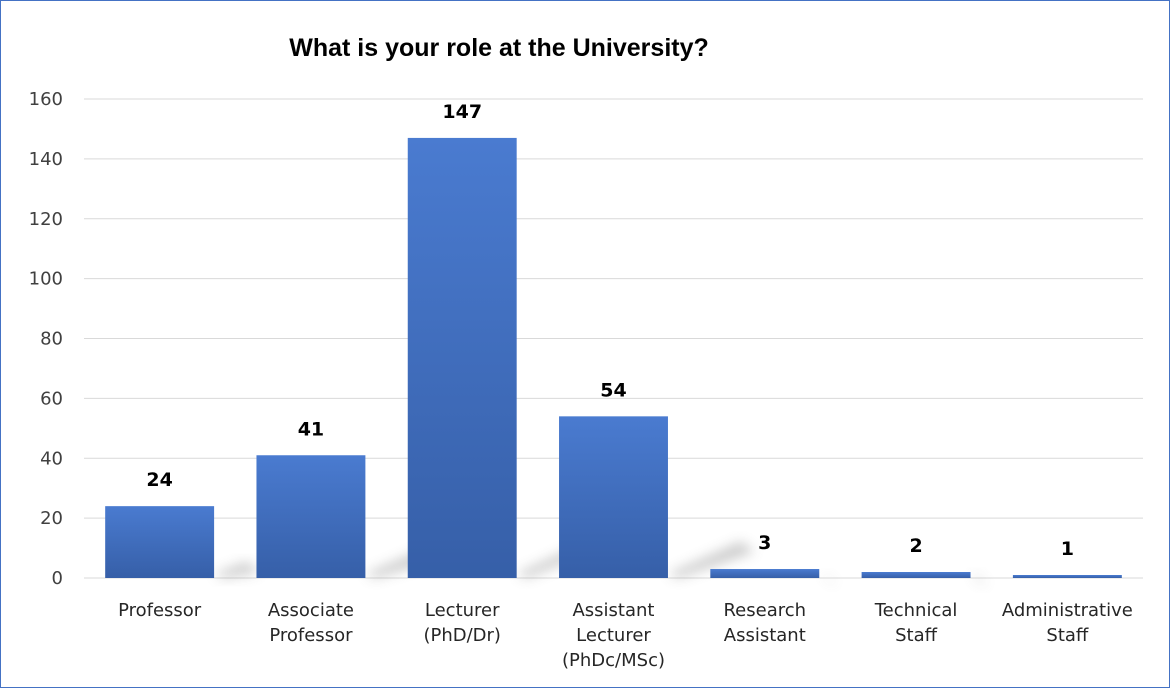 The width and height of the screenshot is (1170, 688). I want to click on x-tick-label: Associate, so click(311, 610).